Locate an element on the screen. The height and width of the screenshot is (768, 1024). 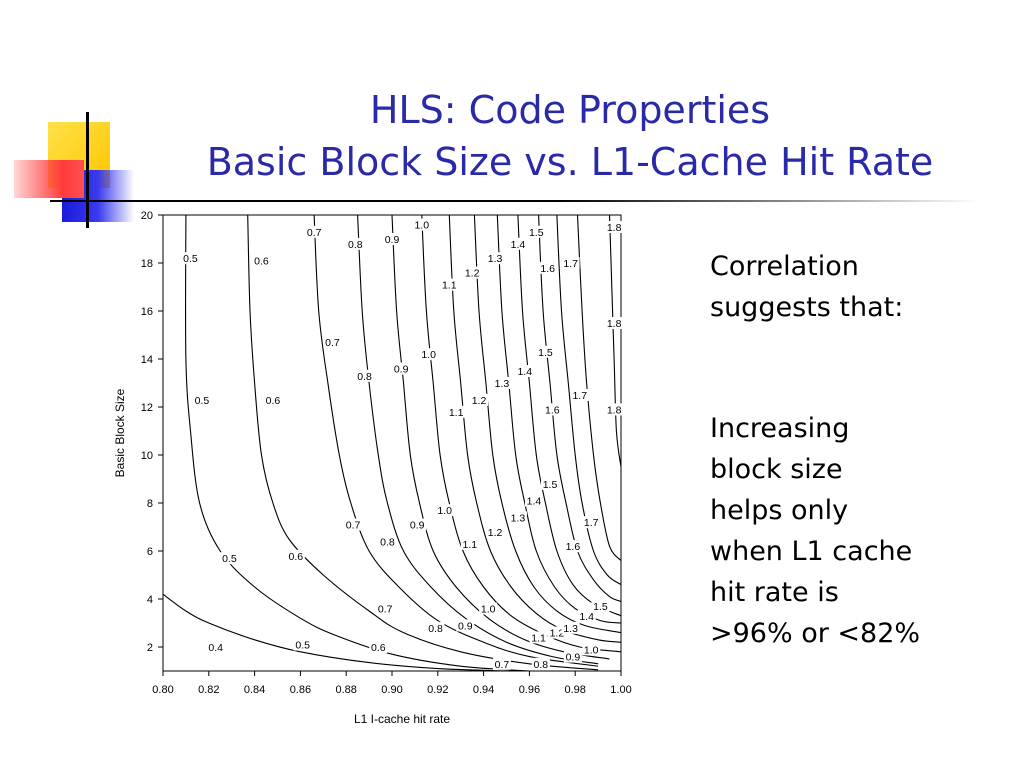
contour-line-1.6 is located at coordinates (588, 400).